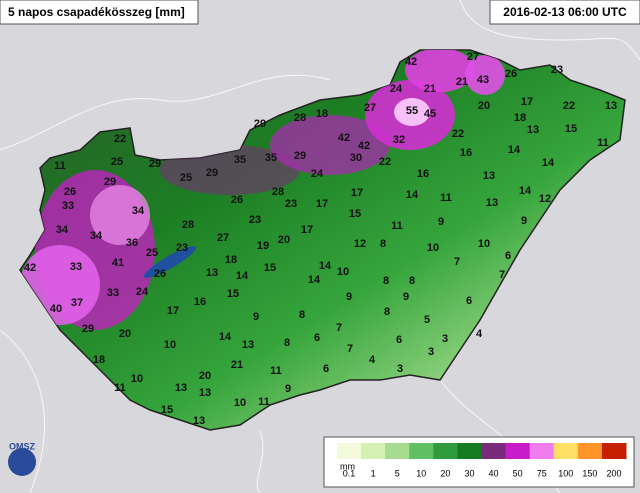 The width and height of the screenshot is (640, 493). What do you see at coordinates (399, 140) in the screenshot?
I see `station-value: 32` at bounding box center [399, 140].